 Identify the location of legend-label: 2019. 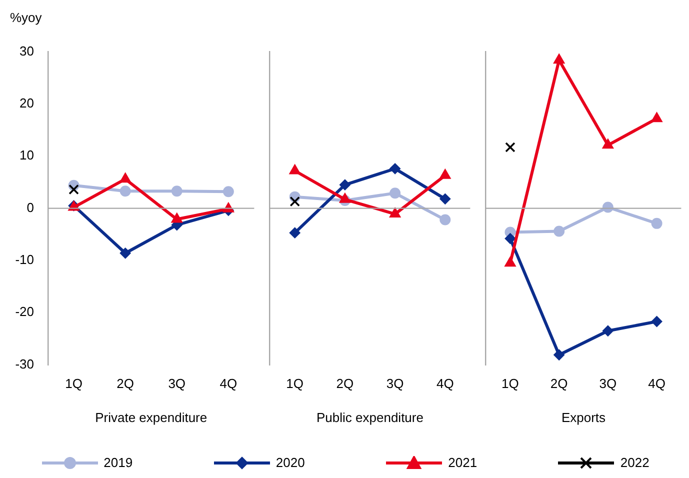
(118, 462).